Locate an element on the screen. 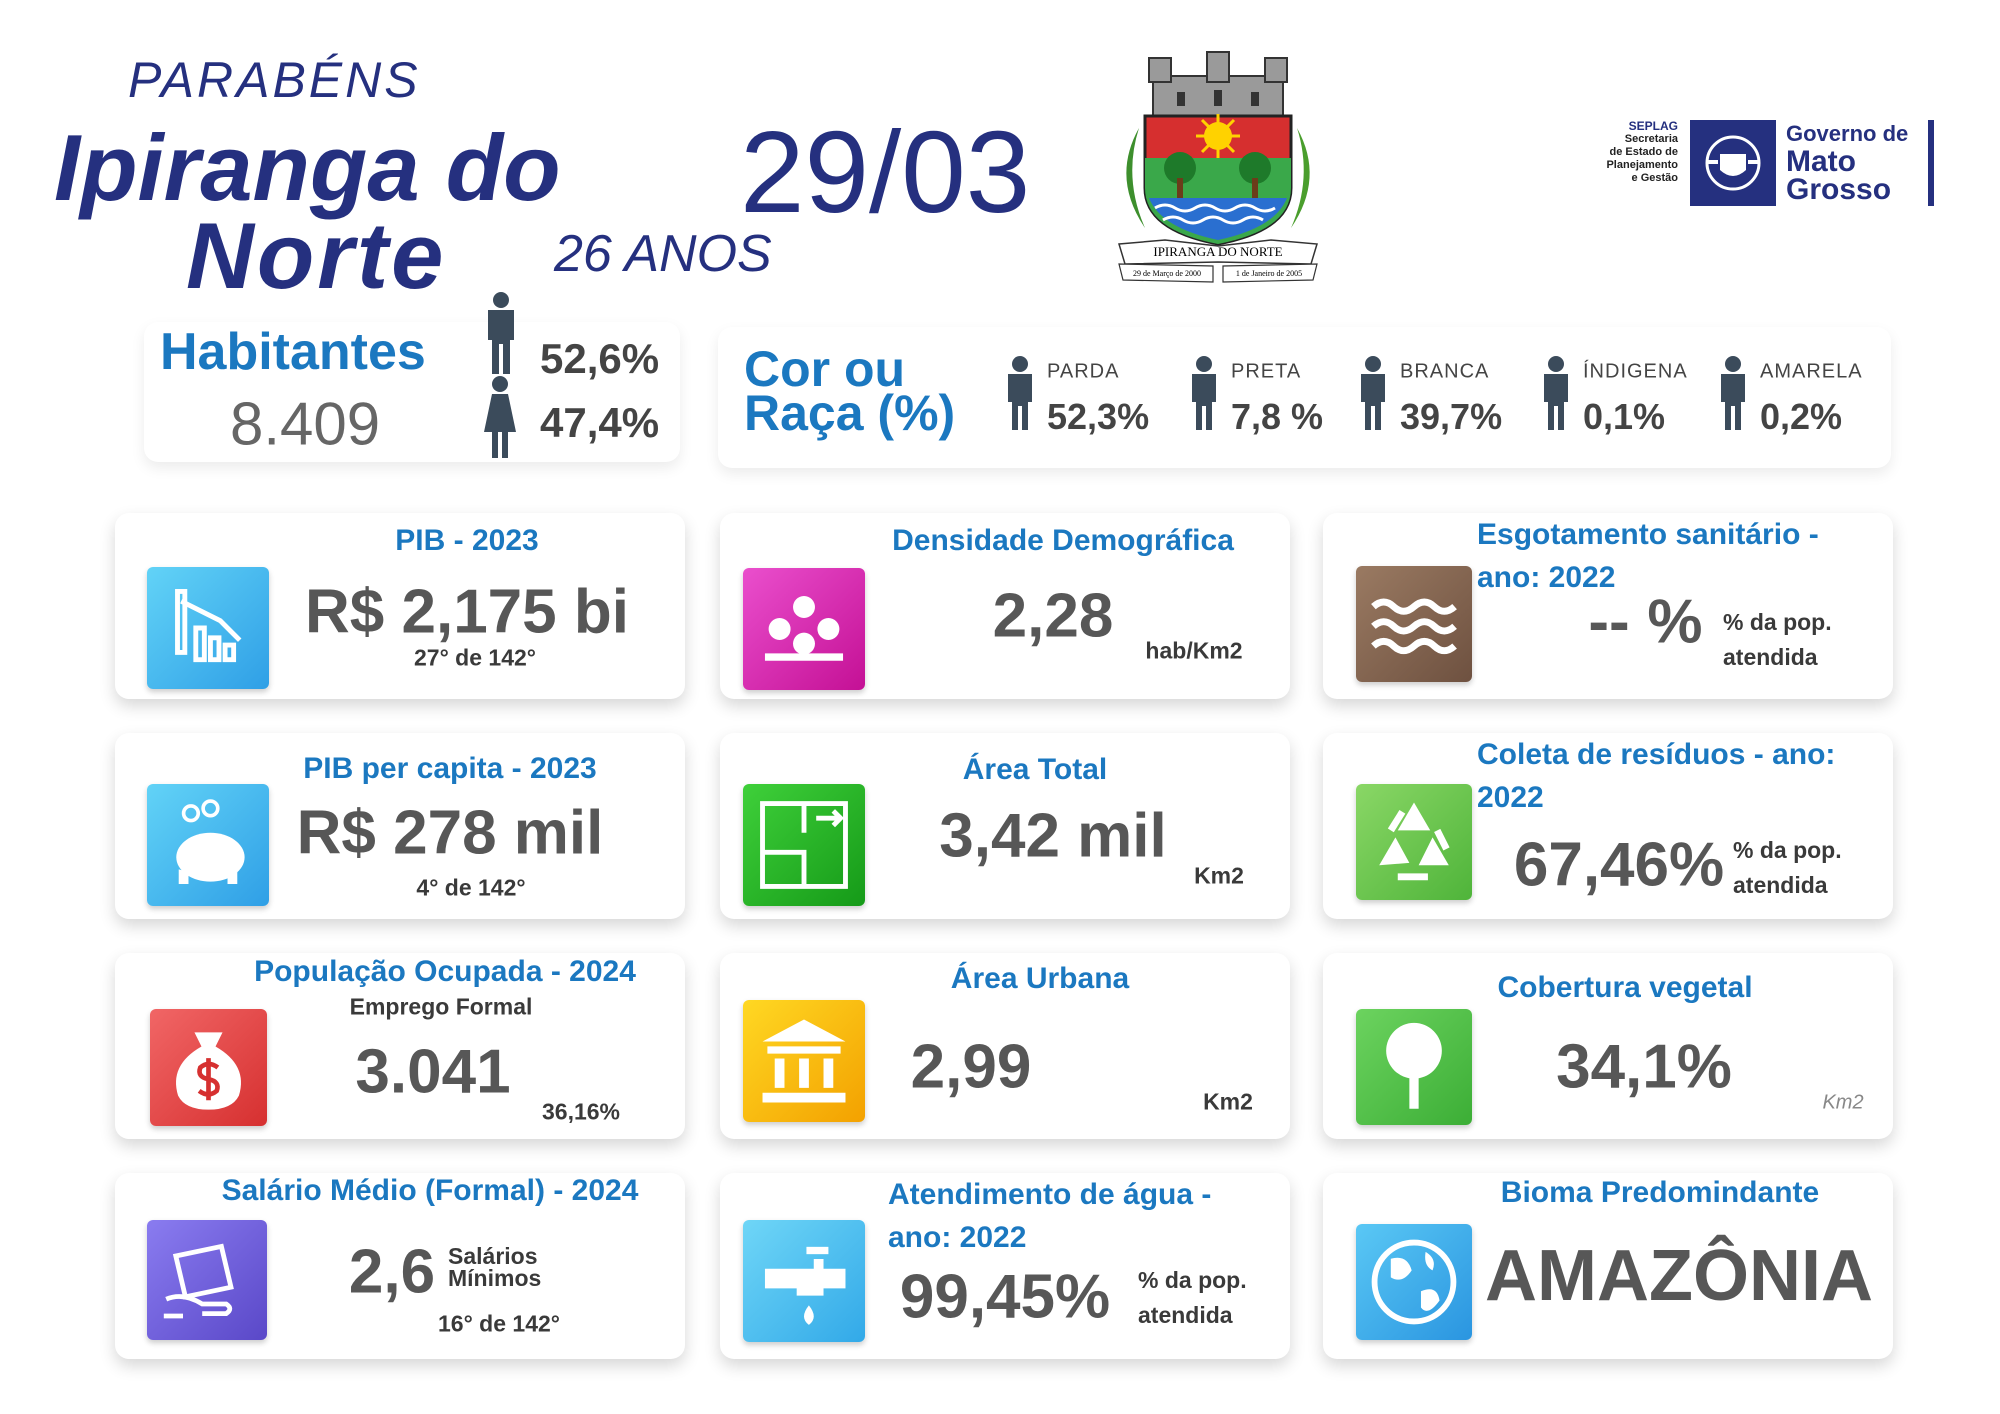 Image resolution: width=2000 pixels, height=1414 pixels. male-share: 52,6% is located at coordinates (600, 358).